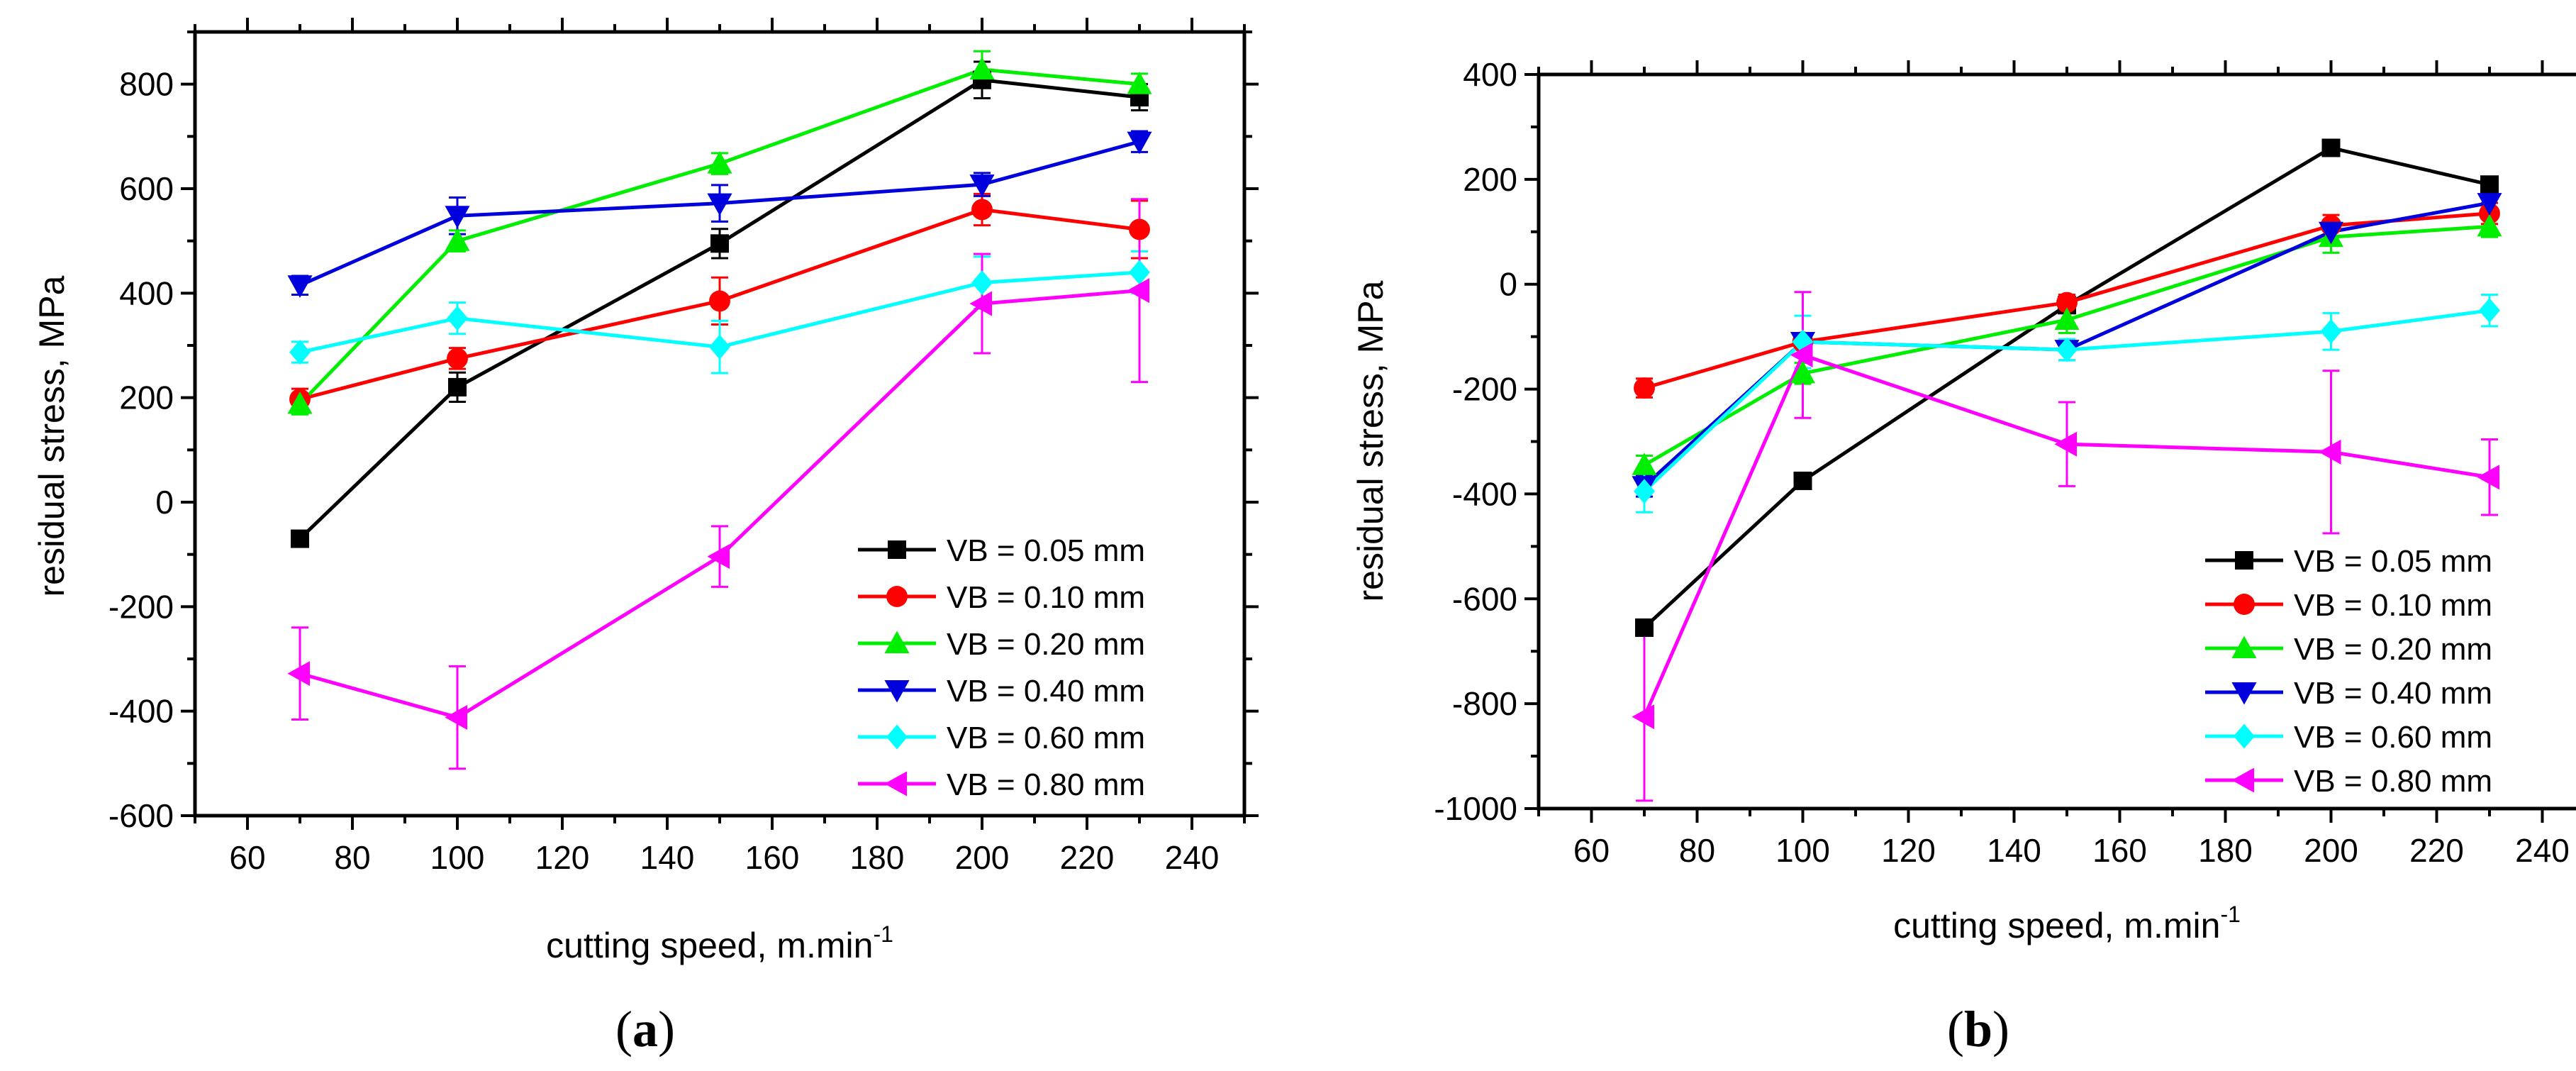  What do you see at coordinates (982, 858) in the screenshot?
I see `x-tick-label: 200` at bounding box center [982, 858].